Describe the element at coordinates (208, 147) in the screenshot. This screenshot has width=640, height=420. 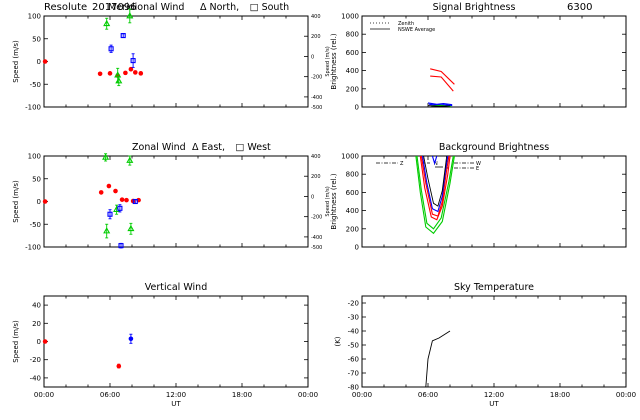
I see `zonal-legend-0: Δ East,` at that location.